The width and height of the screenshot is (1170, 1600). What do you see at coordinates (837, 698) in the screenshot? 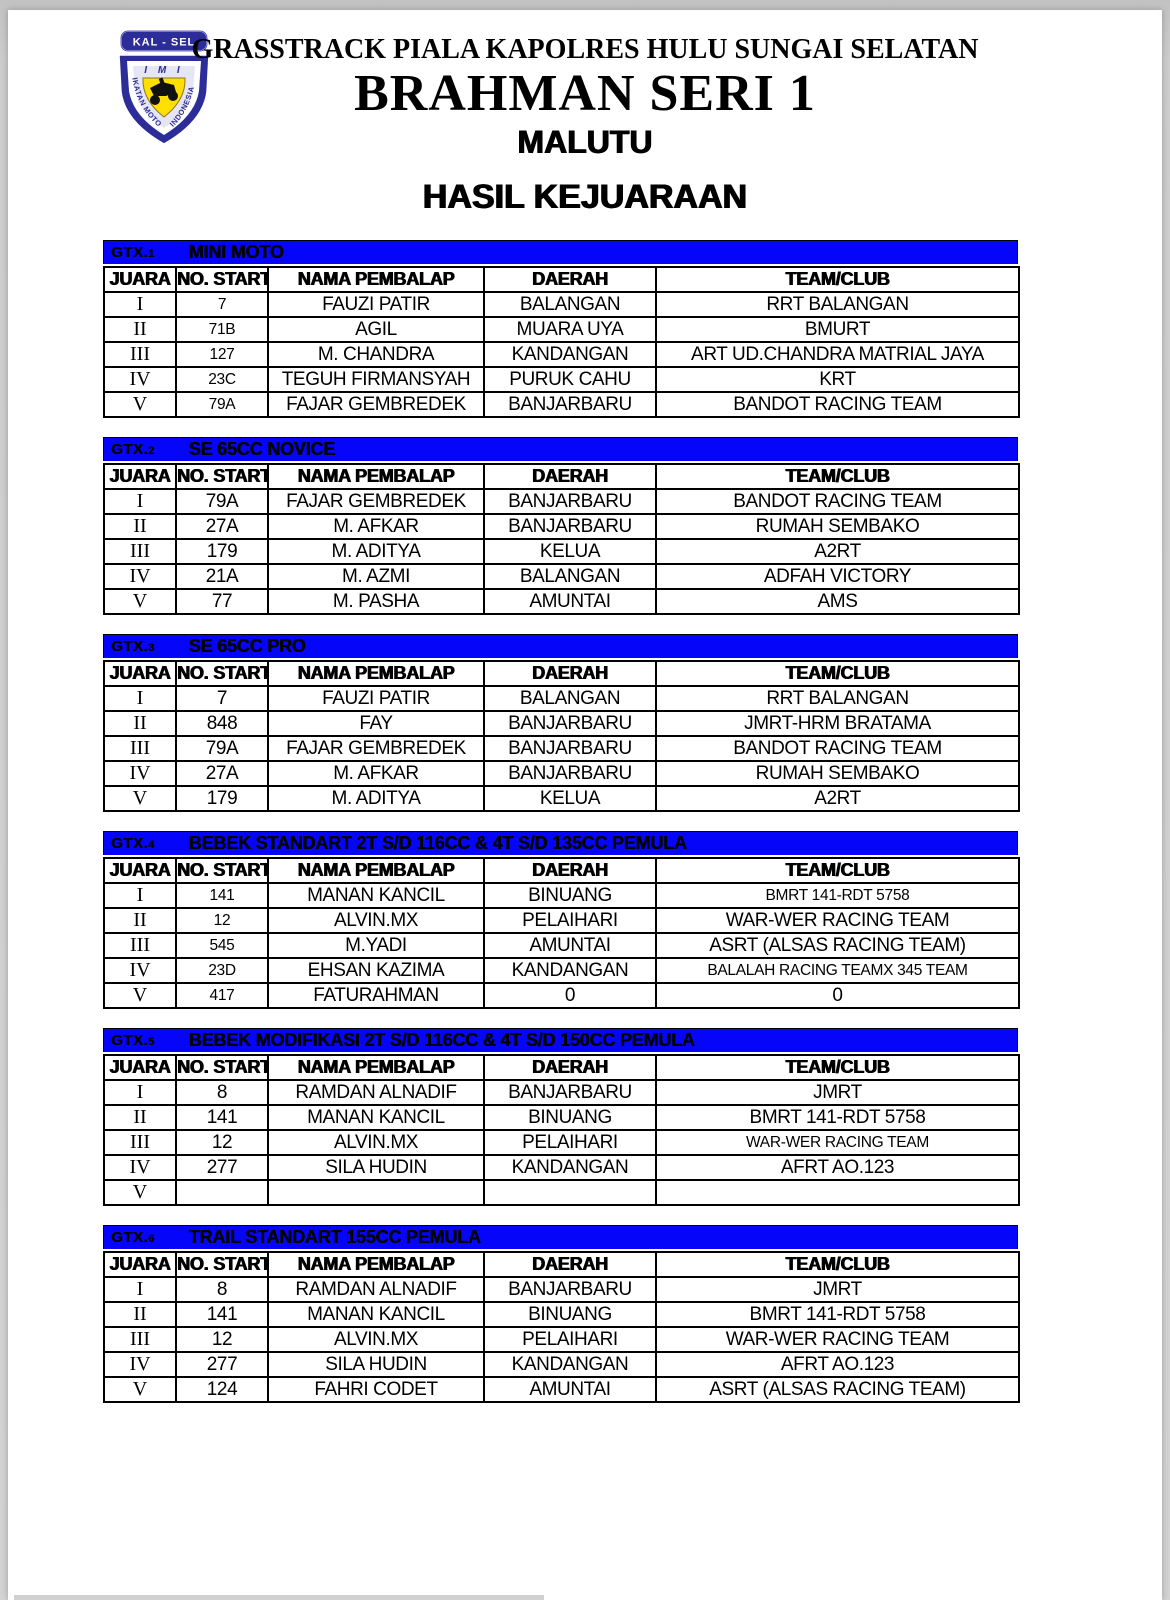
I see `table-cell: RRT BALANGAN` at bounding box center [837, 698].